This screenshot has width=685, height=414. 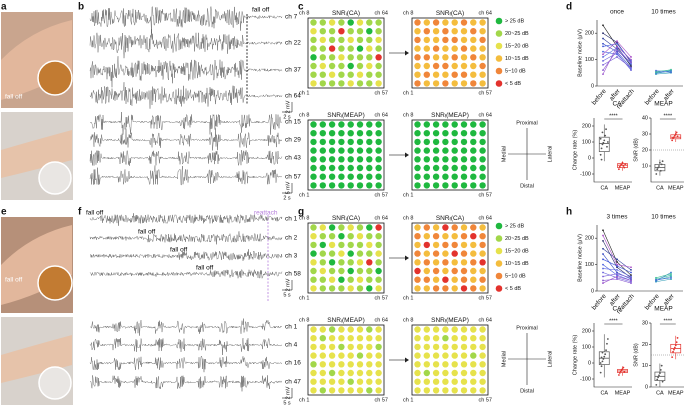 What do you see at coordinates (623, 188) in the screenshot?
I see `x-tick-label: MEAP` at bounding box center [623, 188].